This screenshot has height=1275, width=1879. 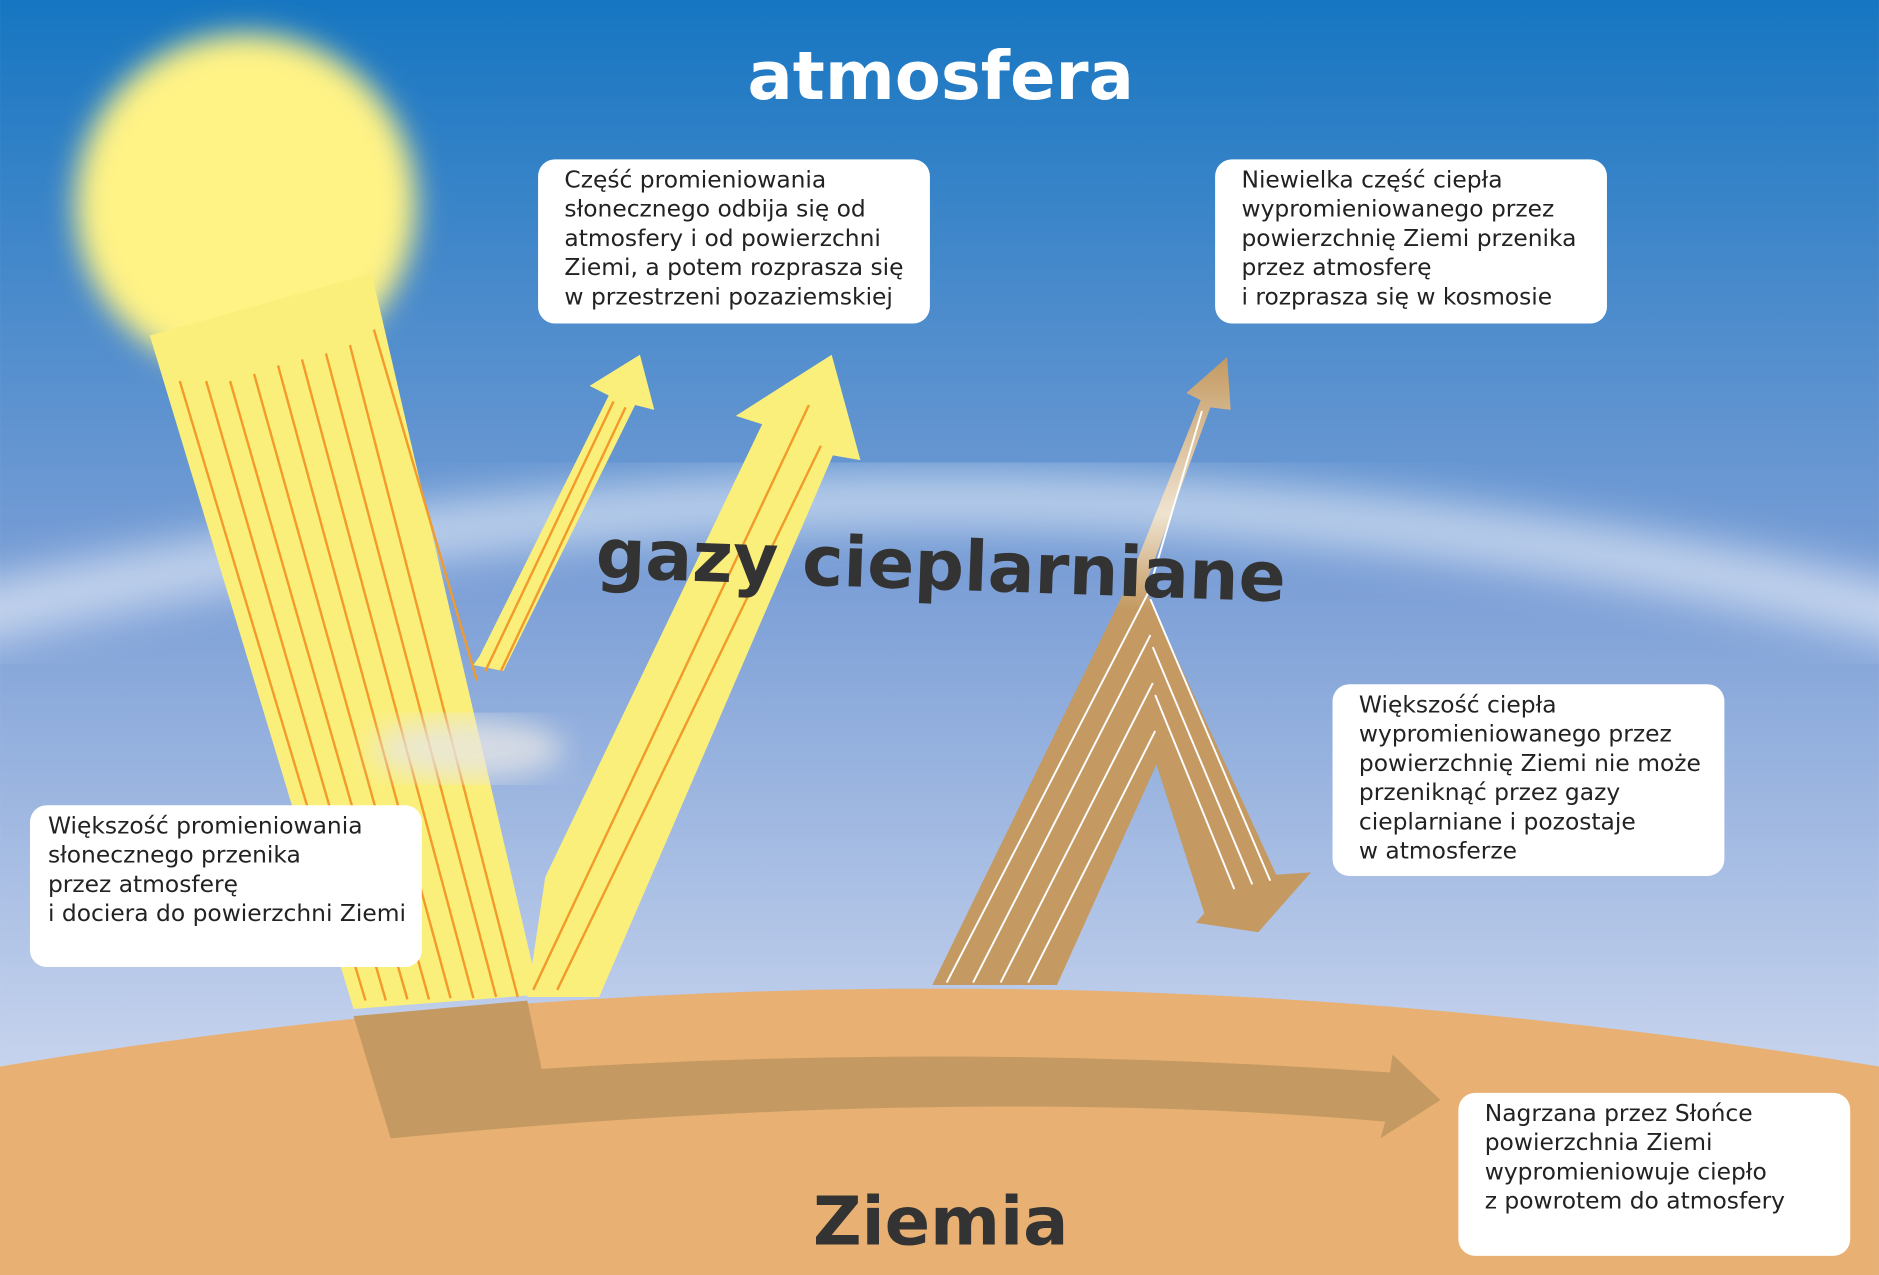 I want to click on info-text: w przestrzeni pozaziemskiej, so click(x=728, y=296).